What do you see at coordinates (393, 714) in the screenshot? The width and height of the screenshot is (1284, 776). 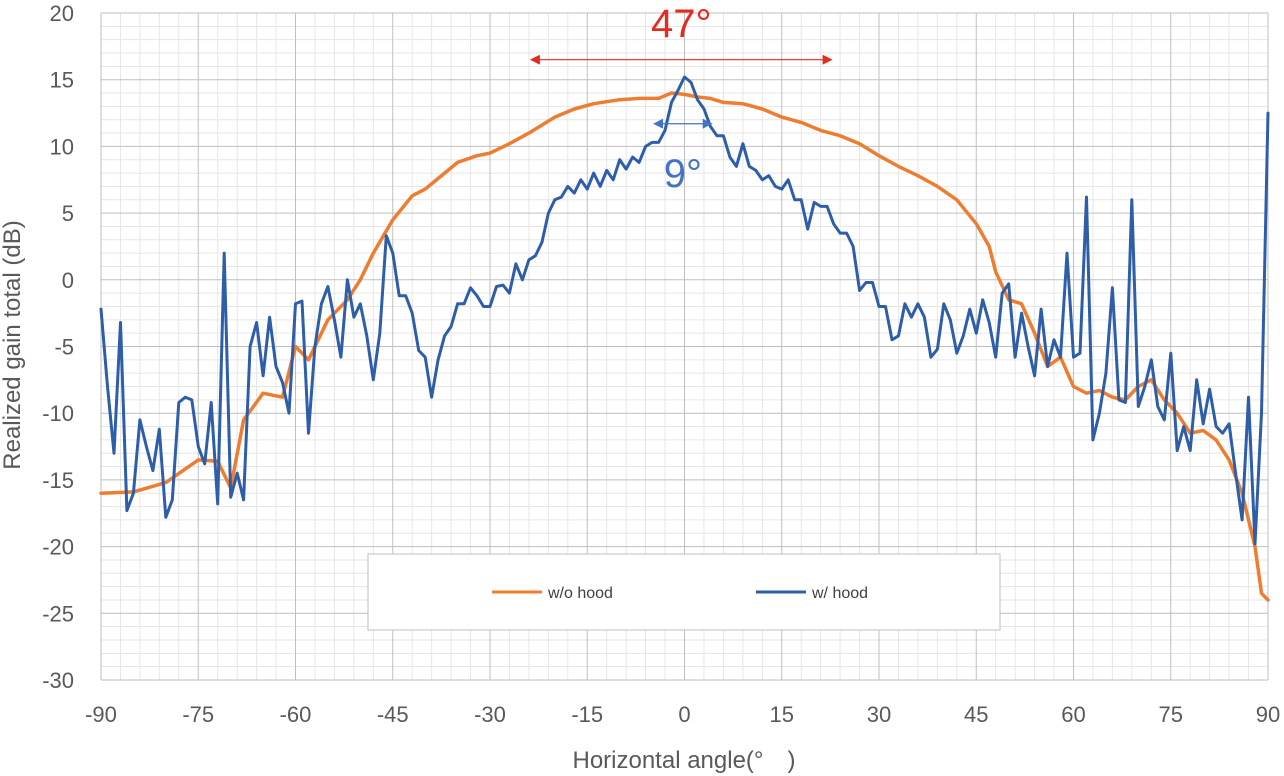 I see `x-tick-label: -45` at bounding box center [393, 714].